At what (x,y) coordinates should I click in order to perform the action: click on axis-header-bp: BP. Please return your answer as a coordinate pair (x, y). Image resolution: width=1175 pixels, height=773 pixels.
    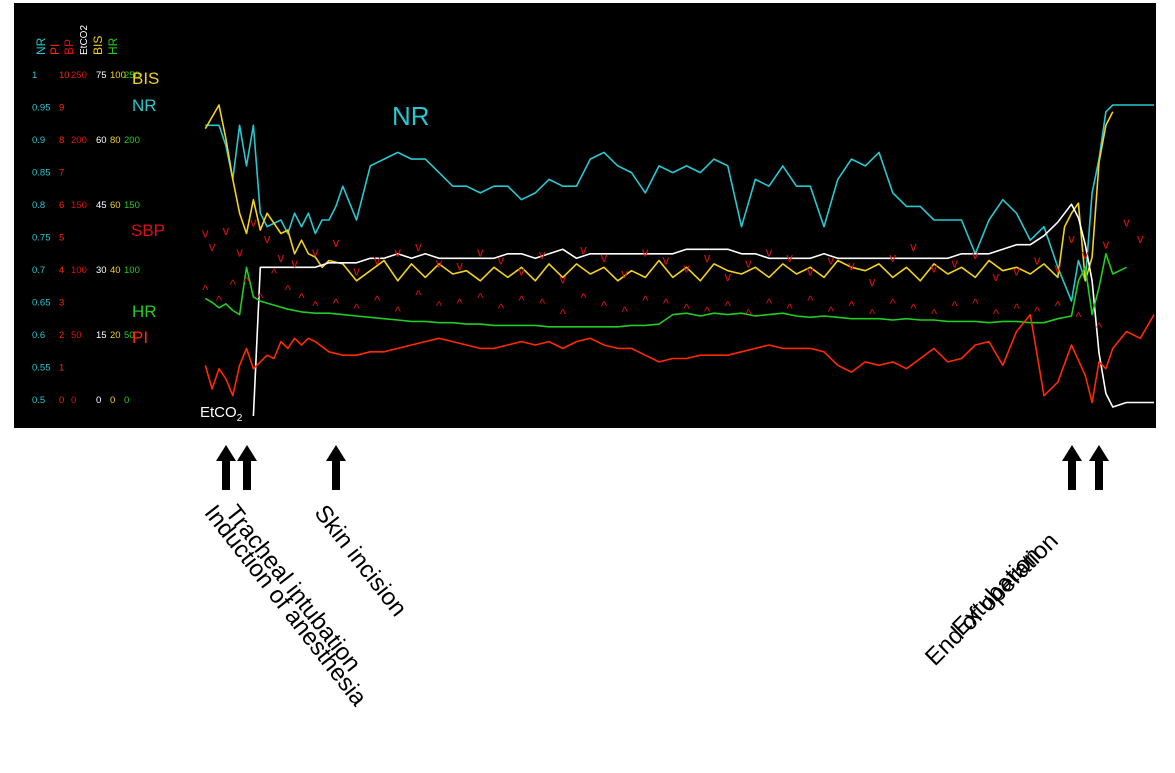
    Looking at the image, I should click on (69, 47).